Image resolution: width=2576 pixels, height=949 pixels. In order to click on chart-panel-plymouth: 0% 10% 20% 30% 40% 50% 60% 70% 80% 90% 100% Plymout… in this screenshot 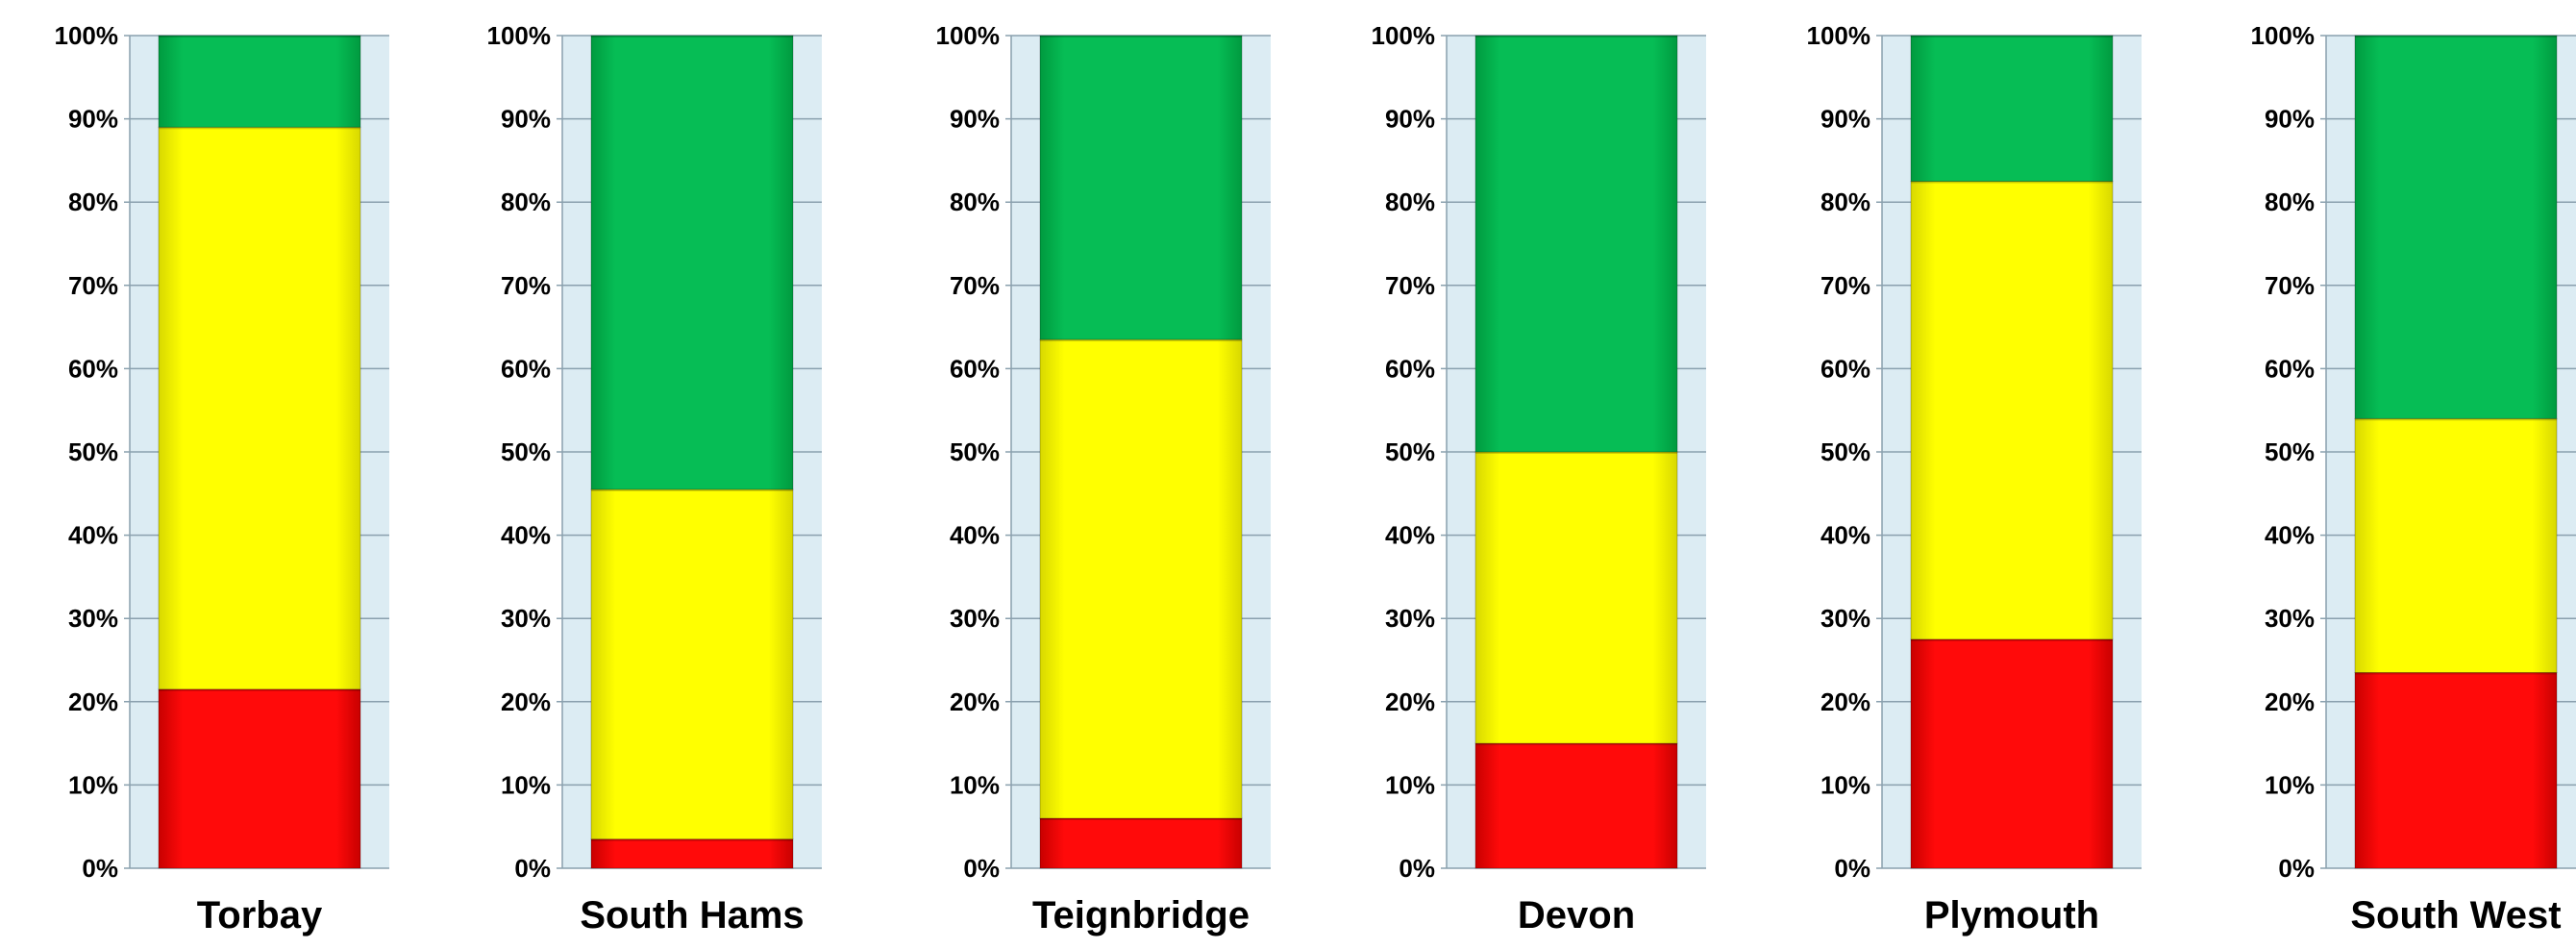, I will do `click(1974, 479)`.